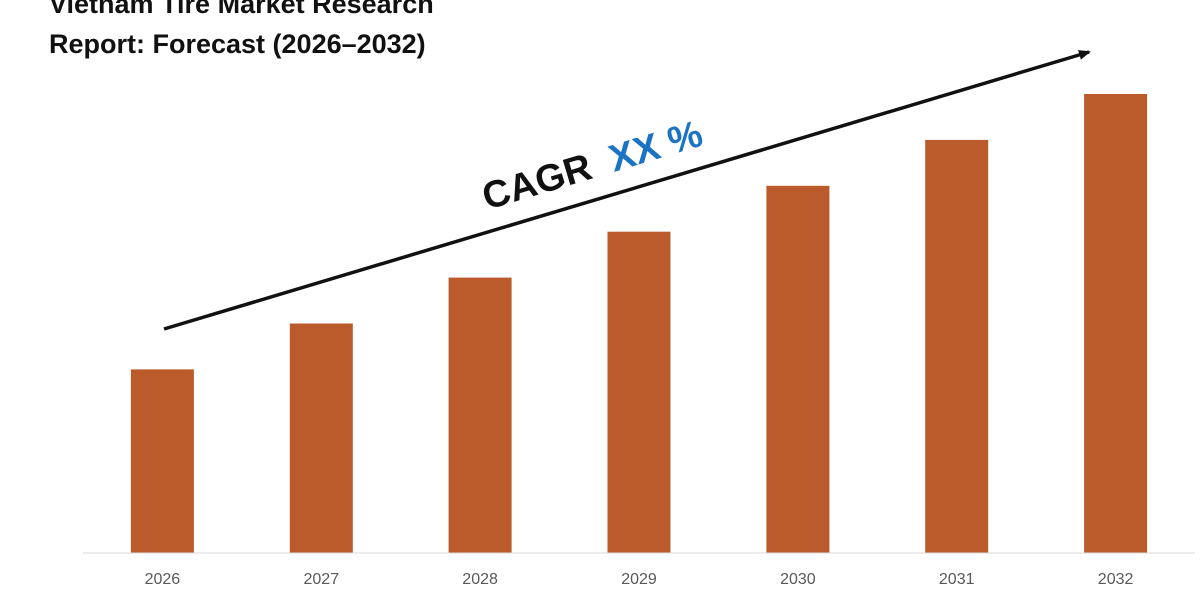 Image resolution: width=1200 pixels, height=600 pixels. What do you see at coordinates (162, 461) in the screenshot?
I see `bar-2026` at bounding box center [162, 461].